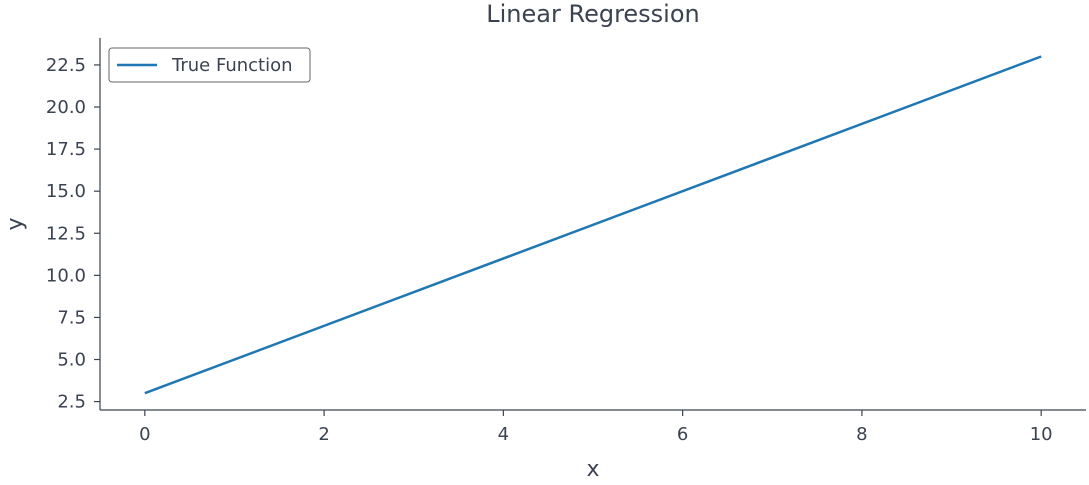 The width and height of the screenshot is (1089, 485). I want to click on legend-box, so click(209, 65).